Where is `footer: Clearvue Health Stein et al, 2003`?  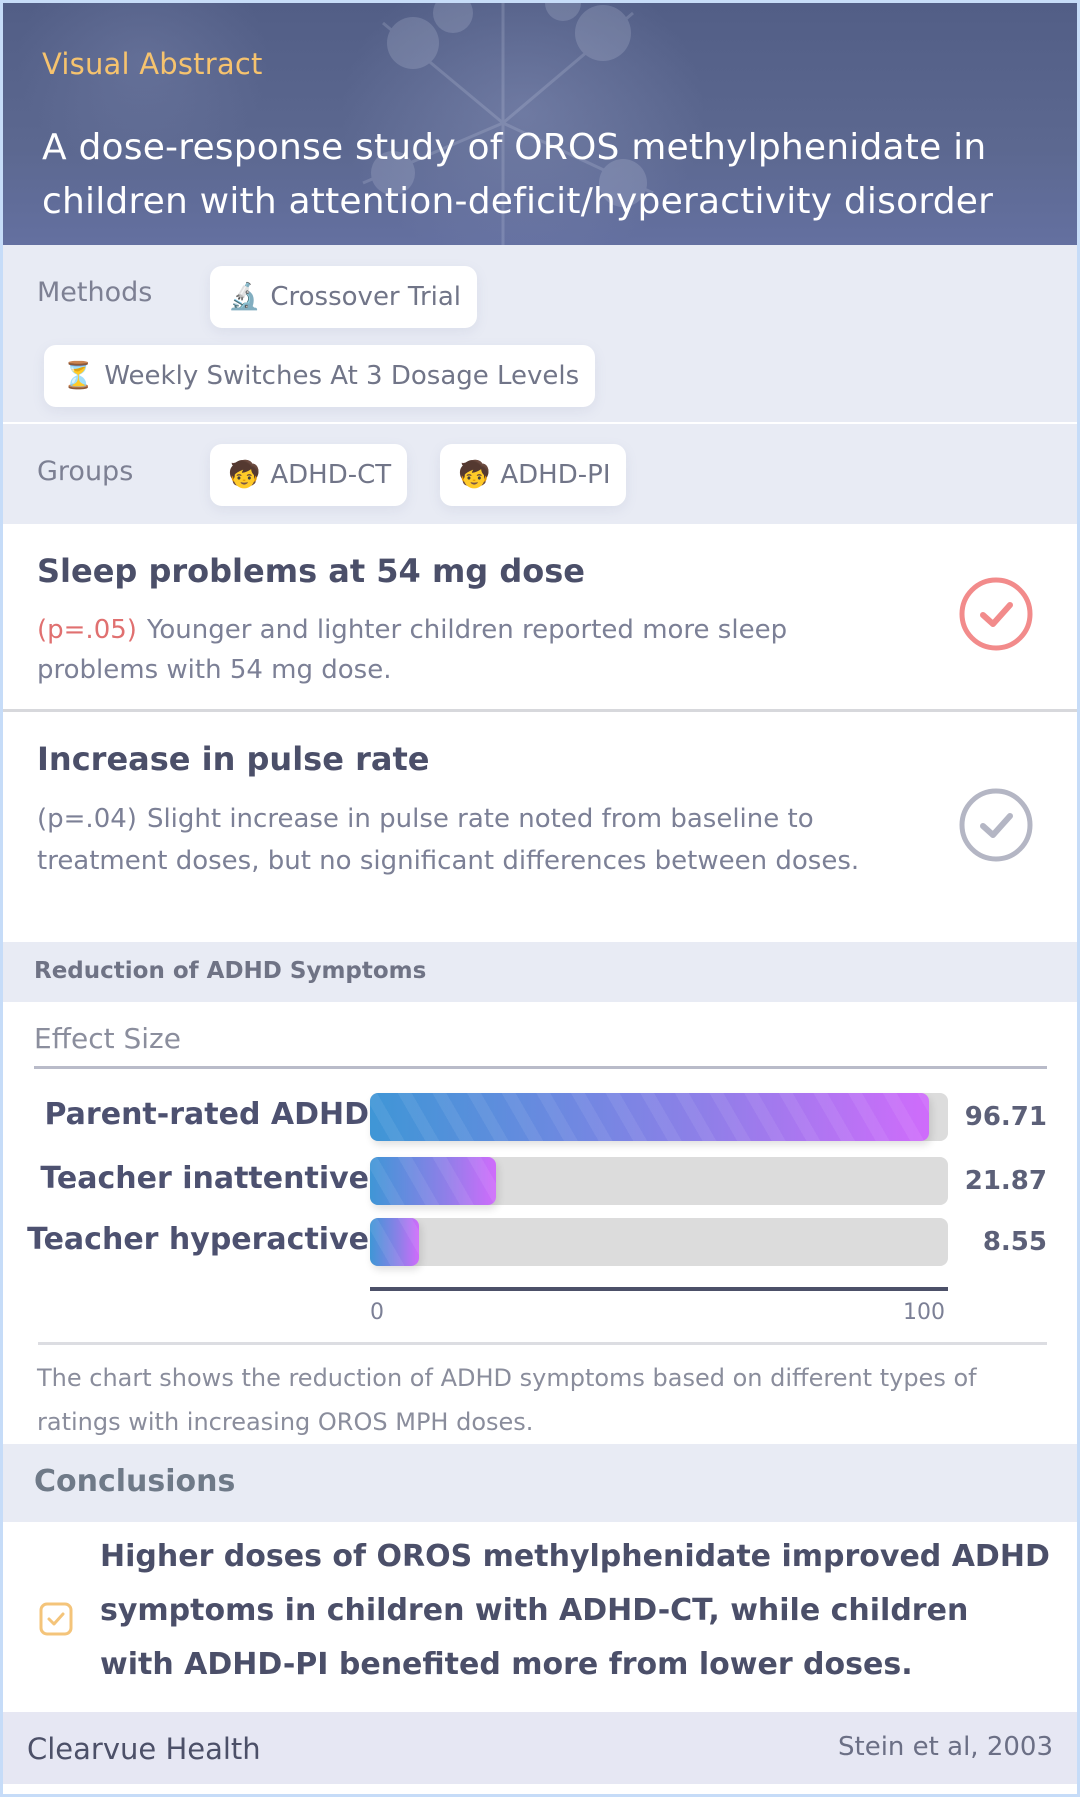
footer: Clearvue Health Stein et al, 2003 is located at coordinates (540, 1748).